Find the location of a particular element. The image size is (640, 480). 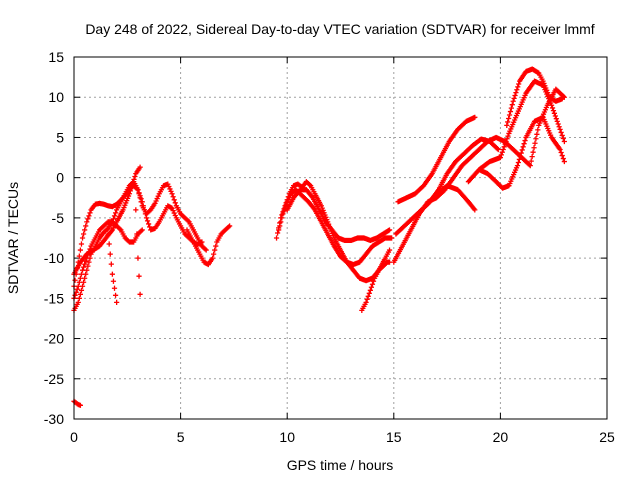

series-track-r is located at coordinates (534, 97).